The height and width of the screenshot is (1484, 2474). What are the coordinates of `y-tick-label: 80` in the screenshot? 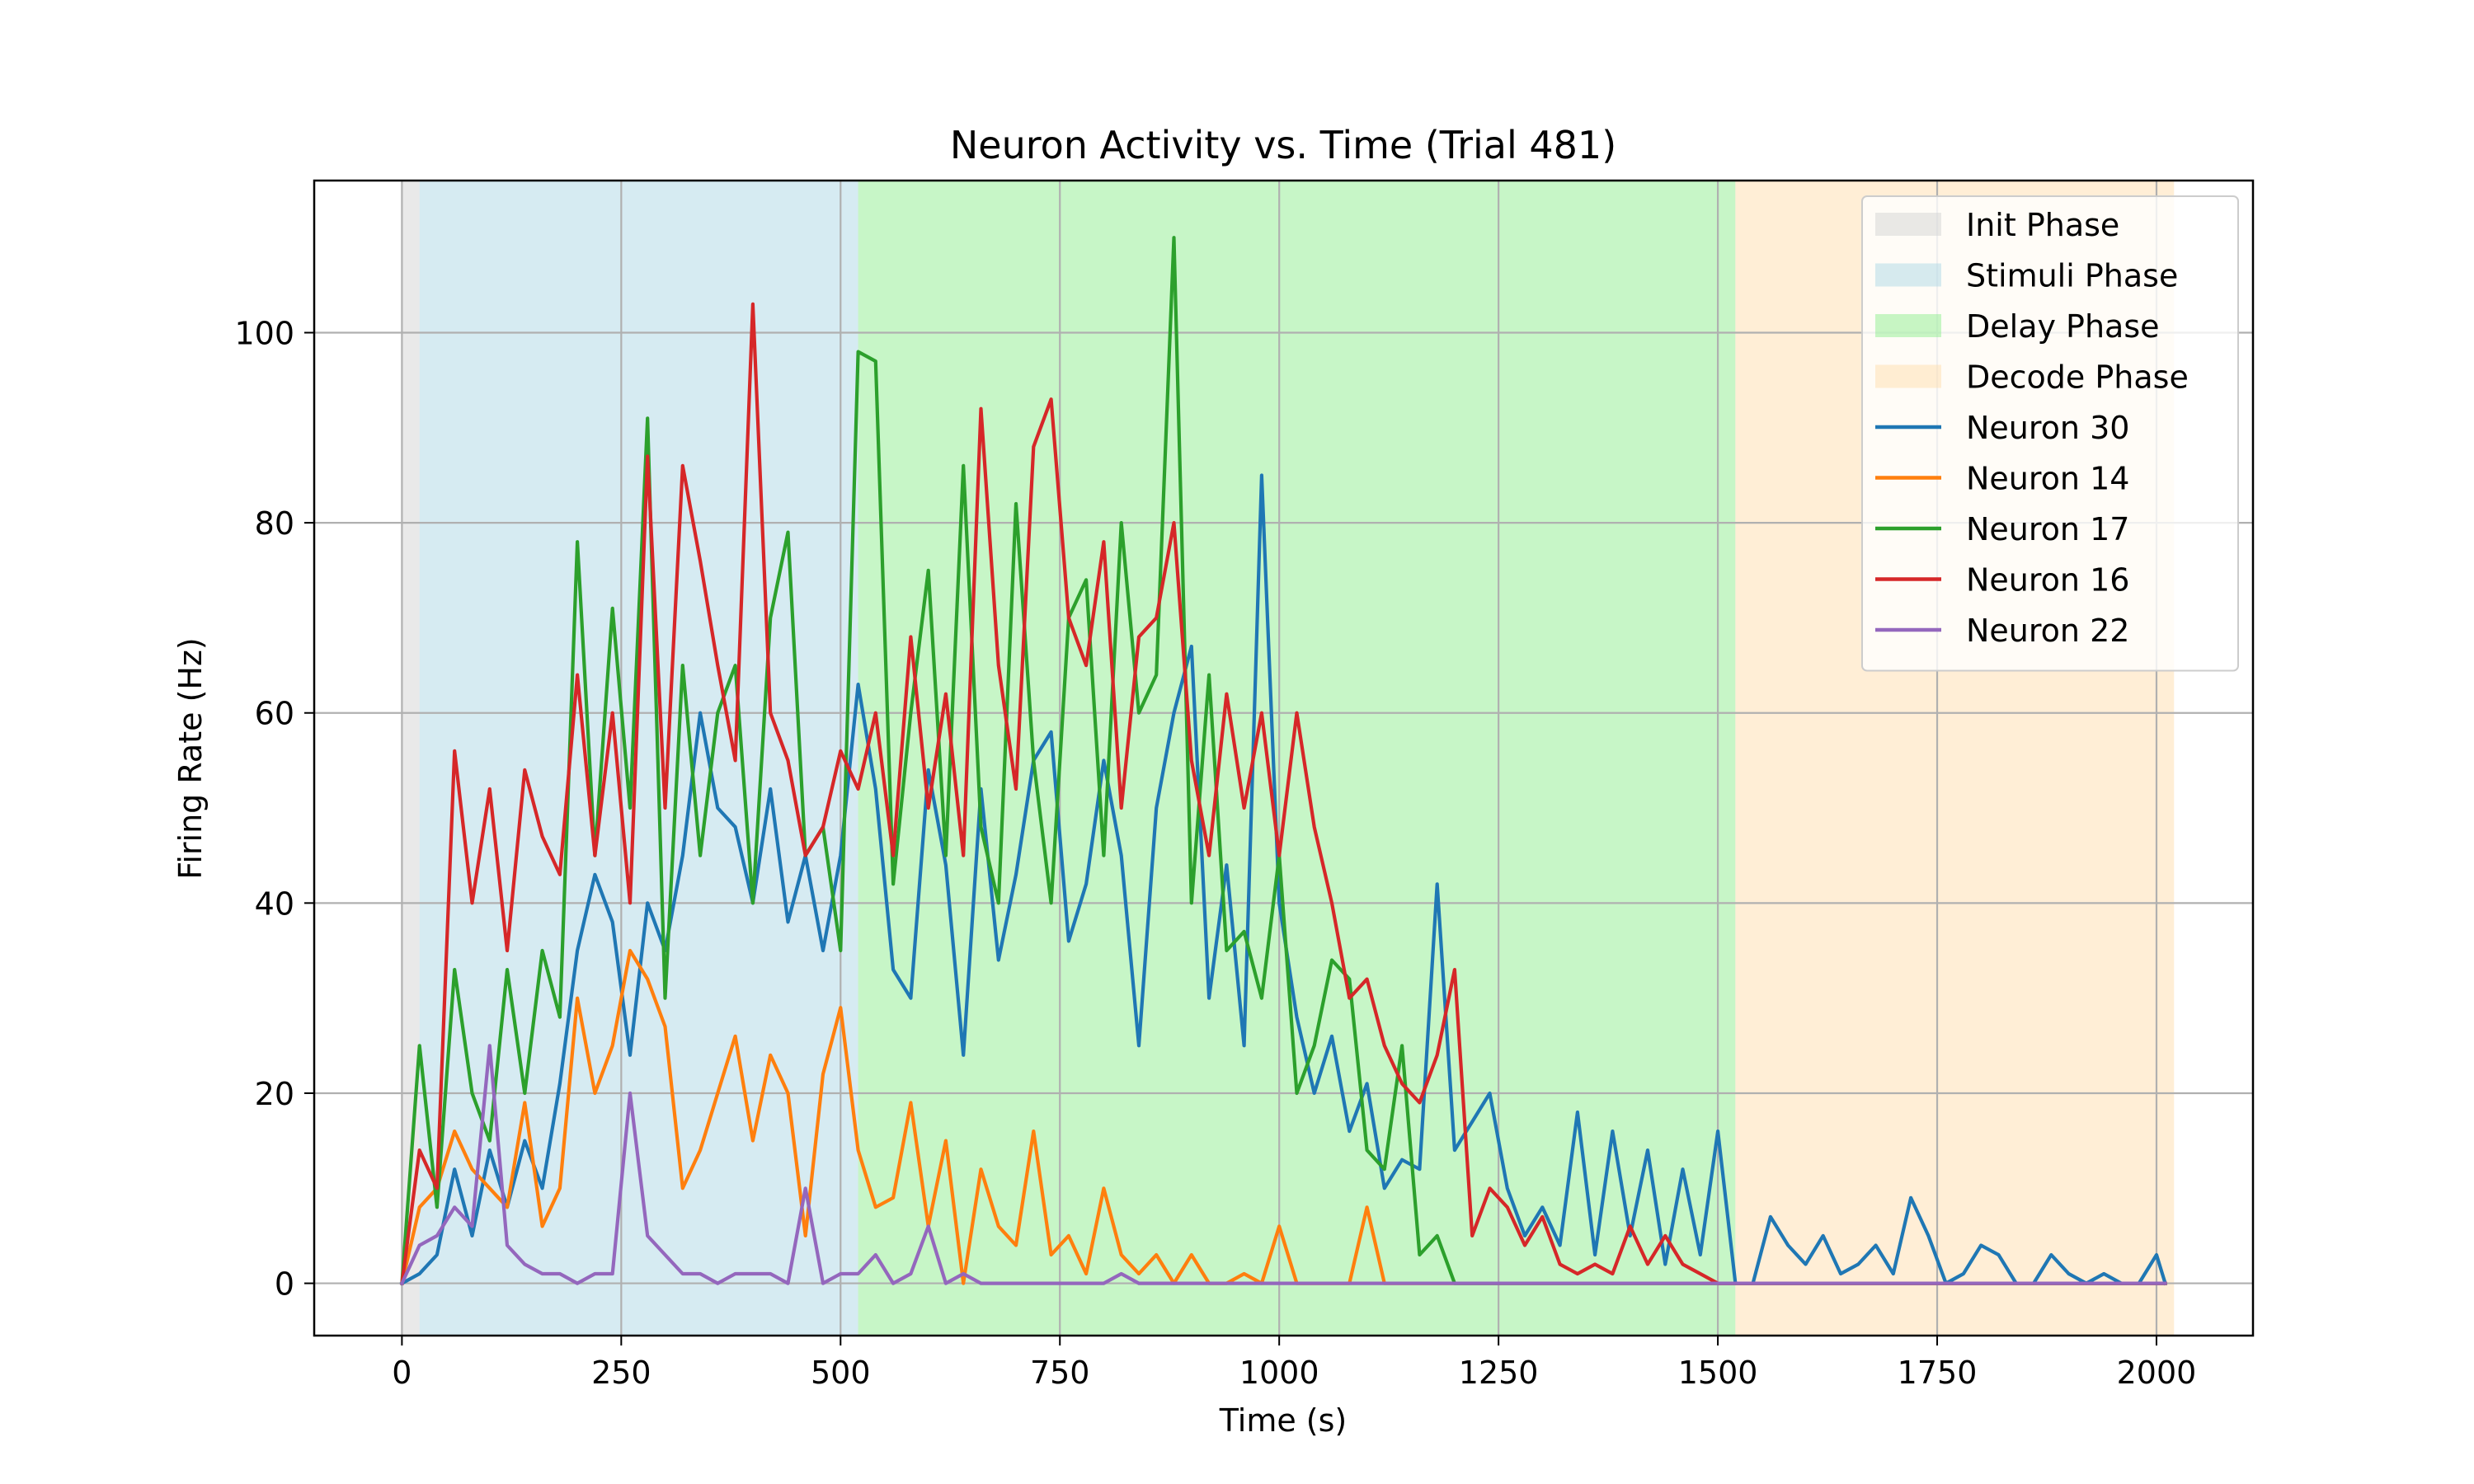 It's located at (274, 523).